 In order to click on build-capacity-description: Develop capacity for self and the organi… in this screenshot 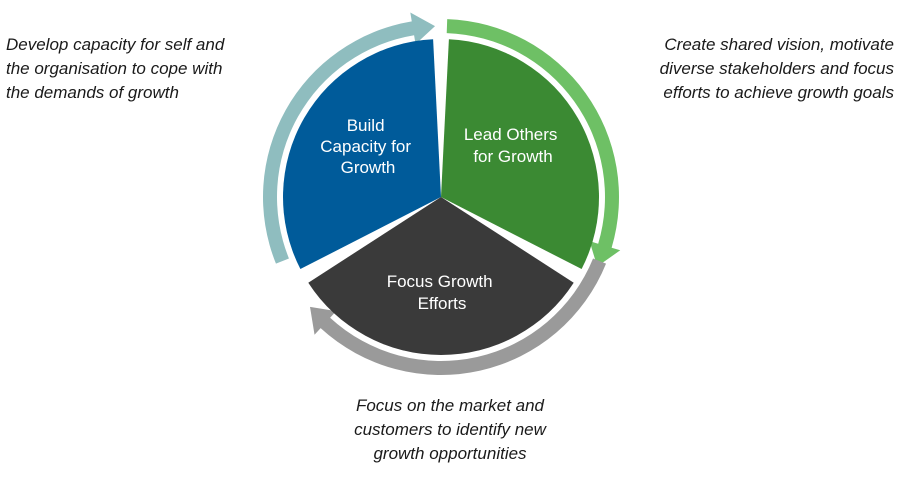, I will do `click(115, 69)`.